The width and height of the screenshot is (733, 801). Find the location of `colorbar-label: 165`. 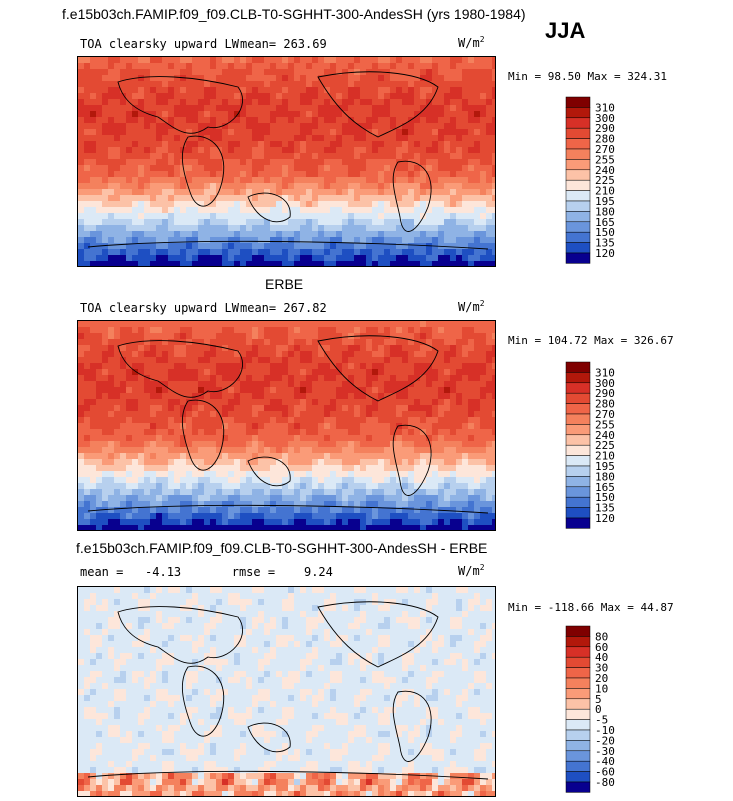

colorbar-label: 165 is located at coordinates (605, 222).